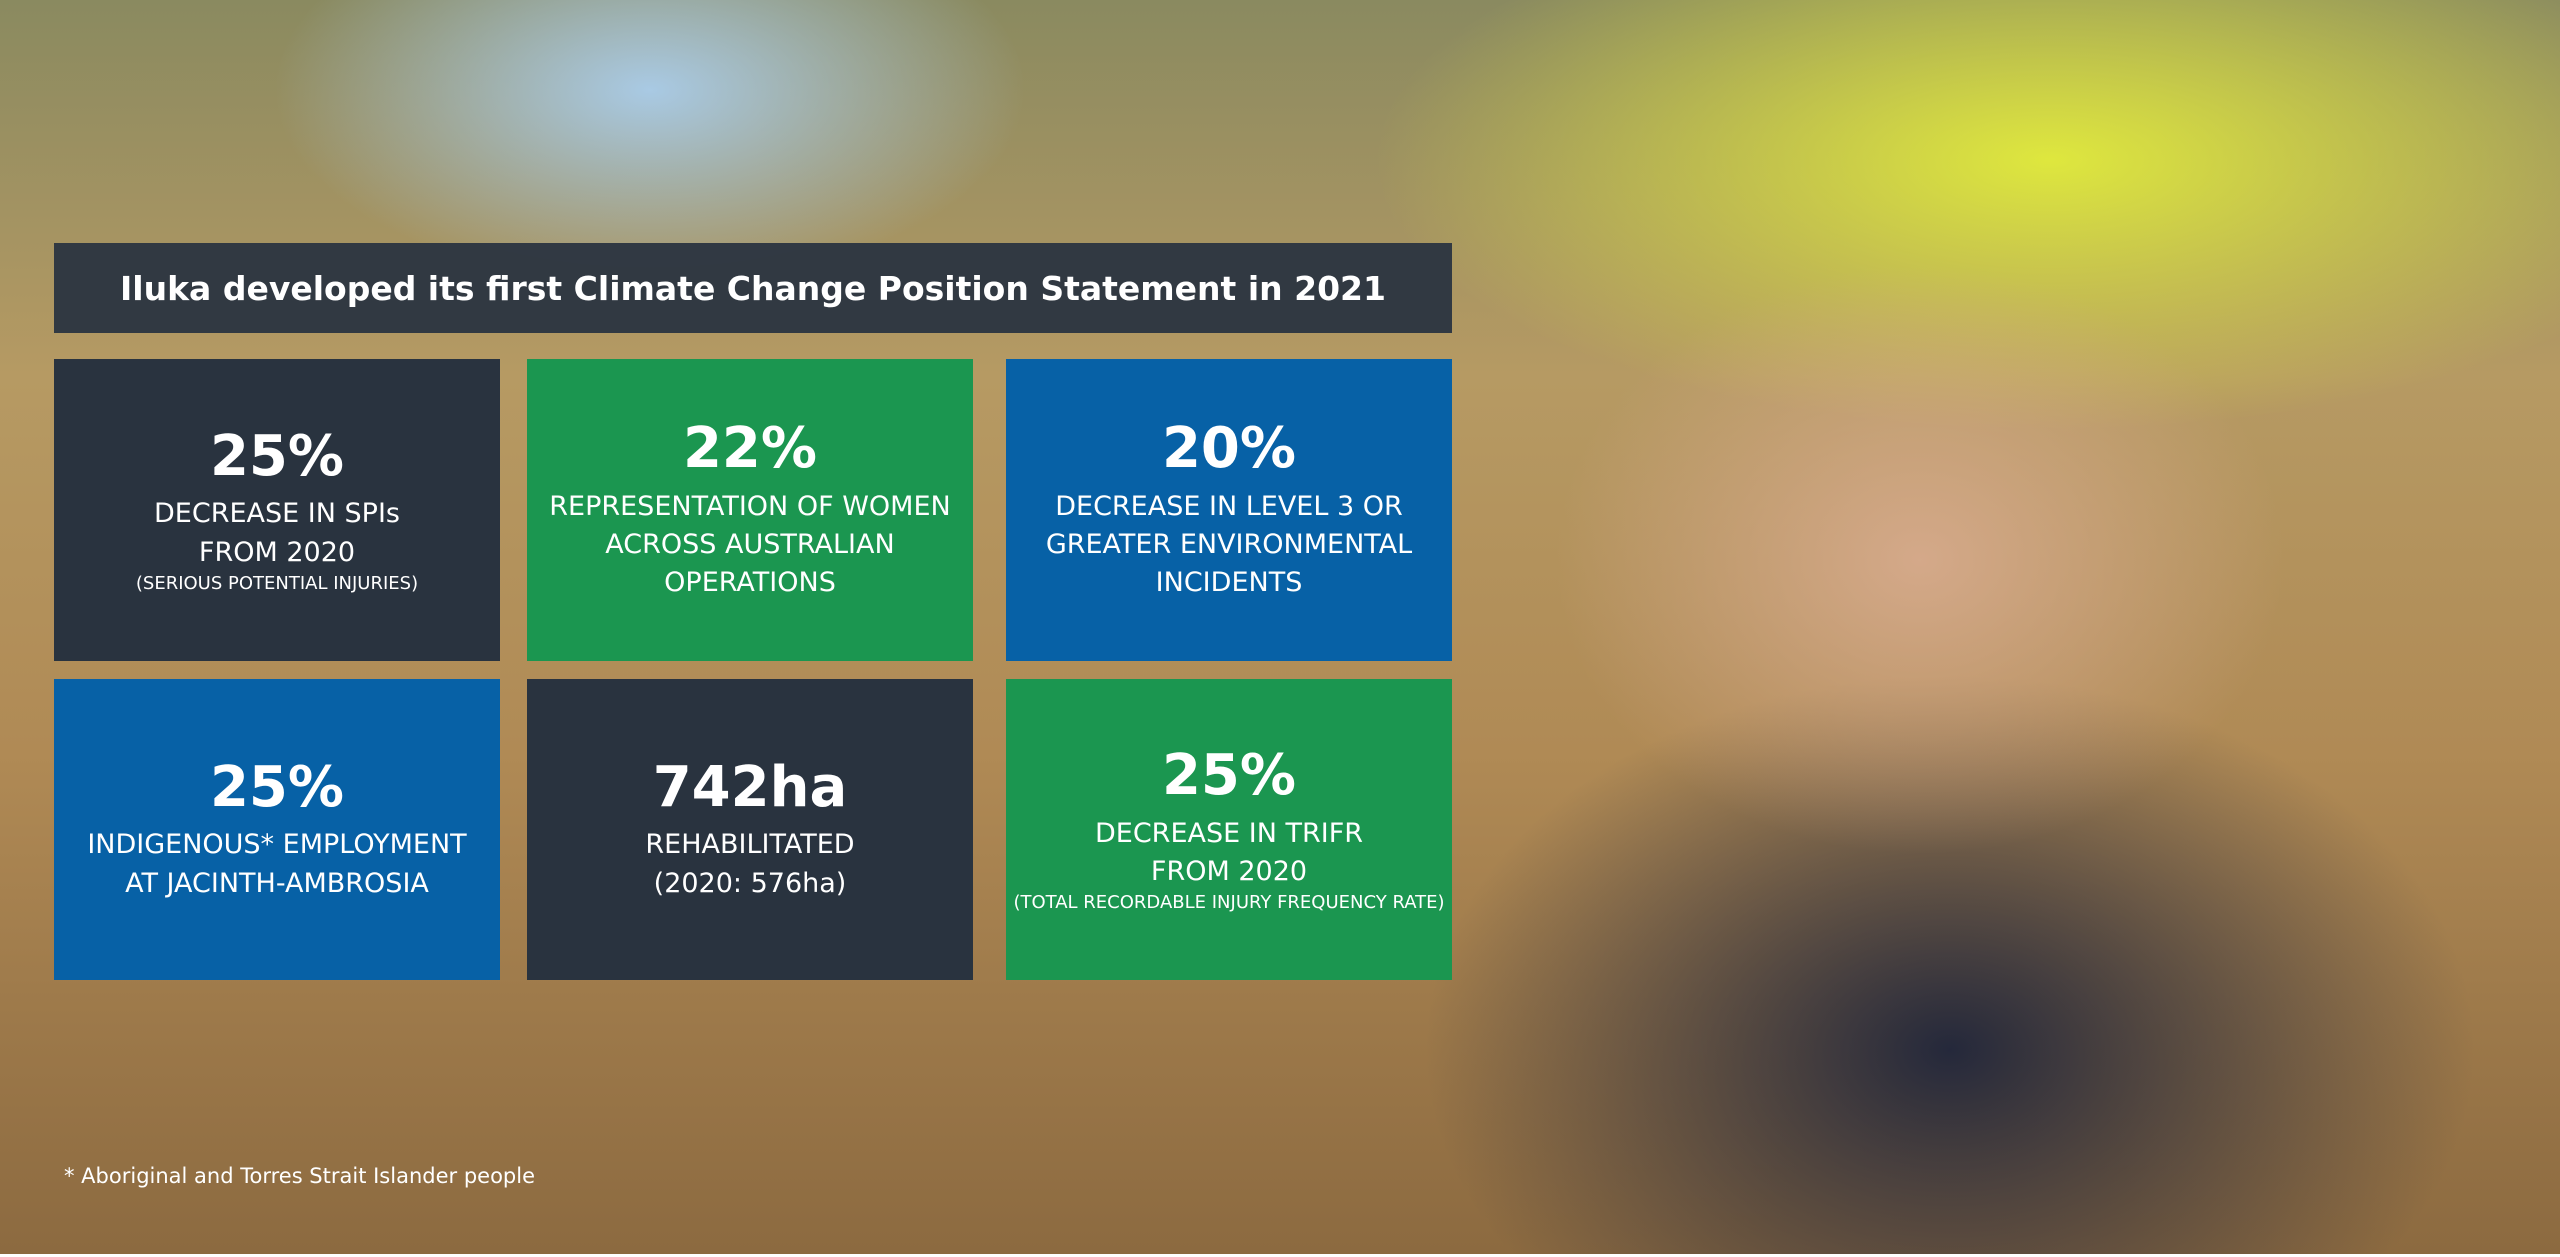 Image resolution: width=2560 pixels, height=1257 pixels. I want to click on stat-text: ACROSS AUSTRALIAN, so click(750, 545).